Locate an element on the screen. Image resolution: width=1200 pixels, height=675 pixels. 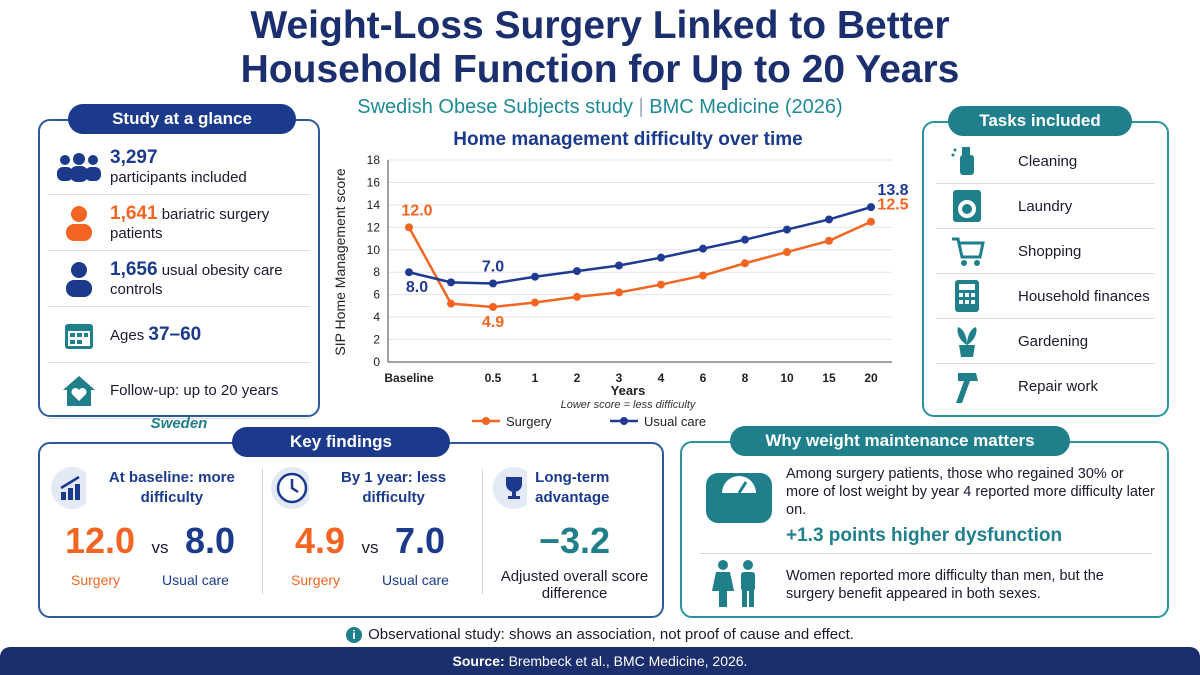
finding-caption: Adjusted overall score difference is located at coordinates (574, 585).